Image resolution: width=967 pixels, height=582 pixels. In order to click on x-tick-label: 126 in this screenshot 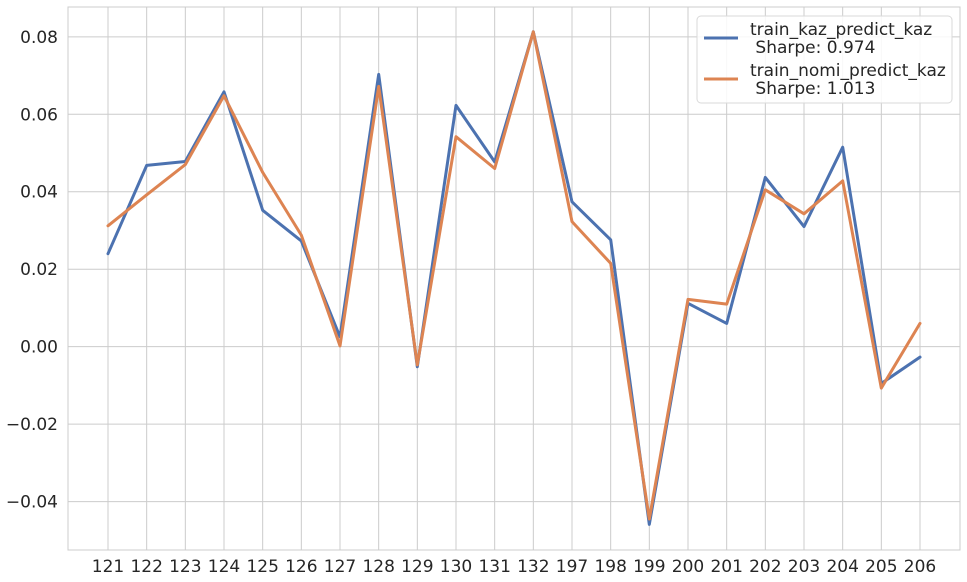, I will do `click(301, 567)`.